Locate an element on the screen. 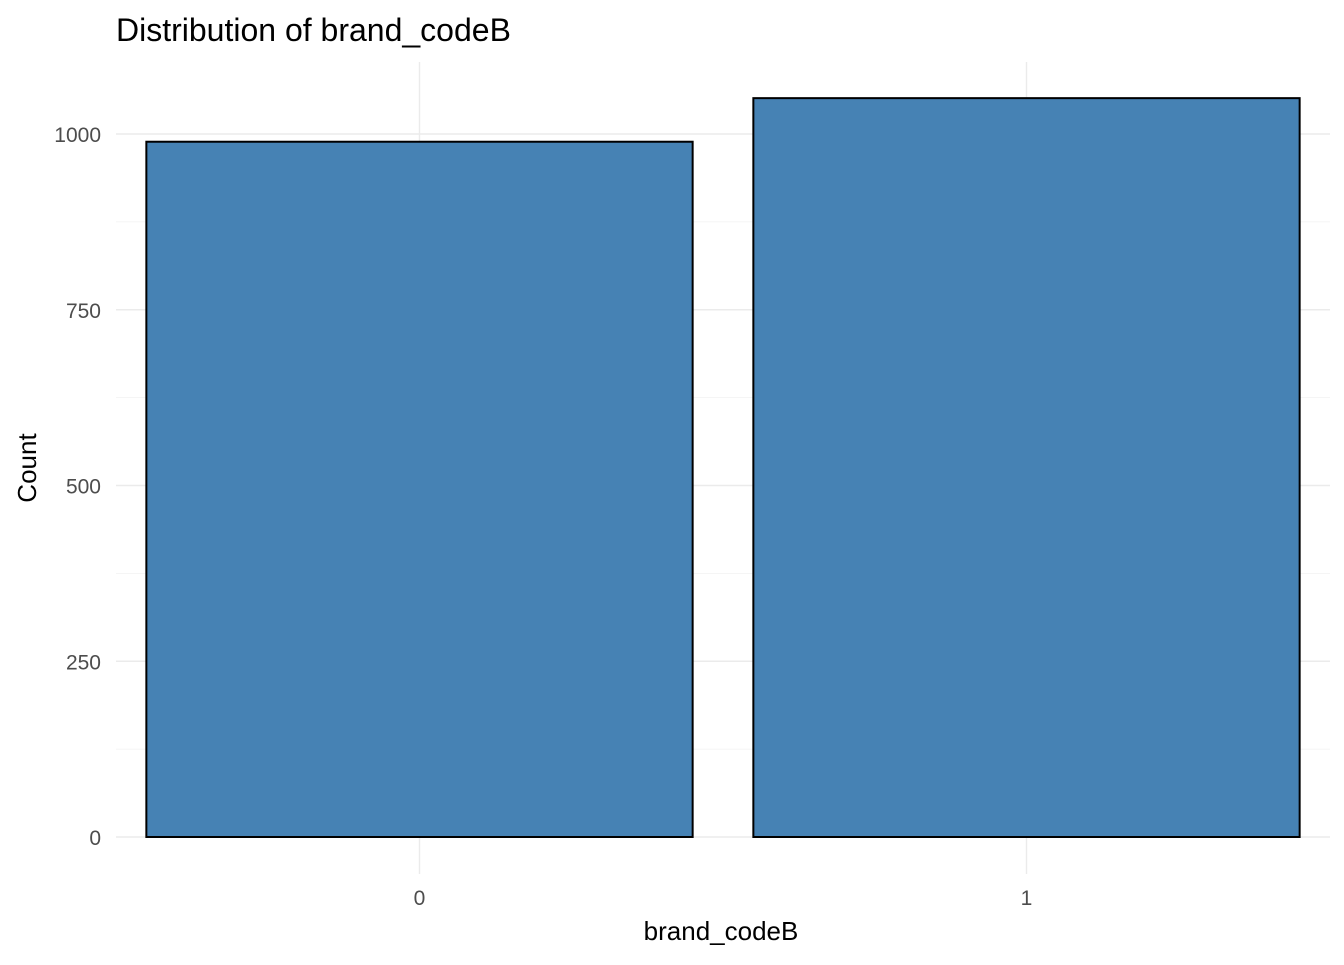 The height and width of the screenshot is (965, 1344). y-tick-label: 1000 is located at coordinates (77, 135).